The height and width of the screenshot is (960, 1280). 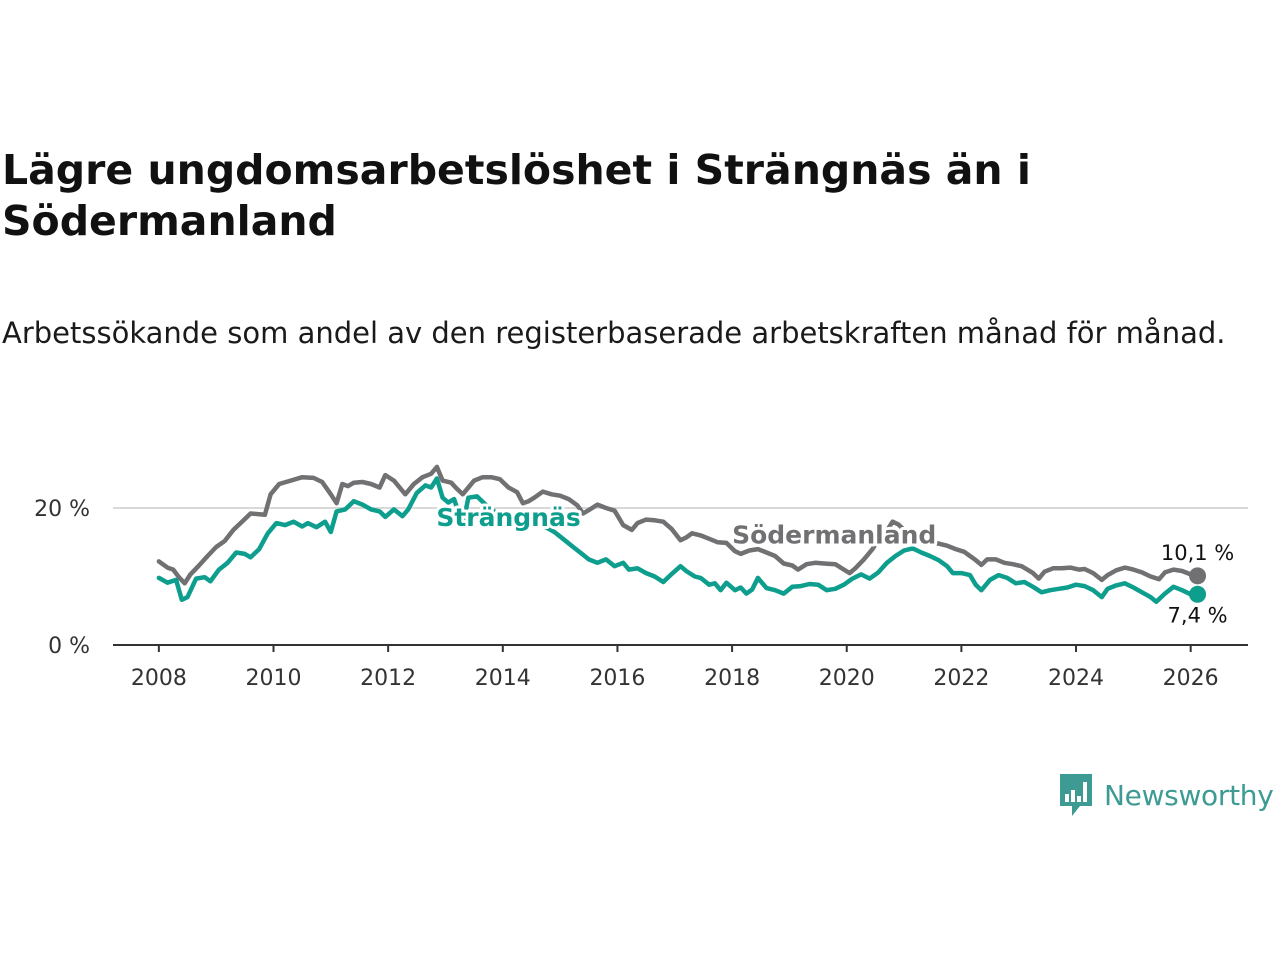 What do you see at coordinates (274, 678) in the screenshot?
I see `x-tick-label: 2010` at bounding box center [274, 678].